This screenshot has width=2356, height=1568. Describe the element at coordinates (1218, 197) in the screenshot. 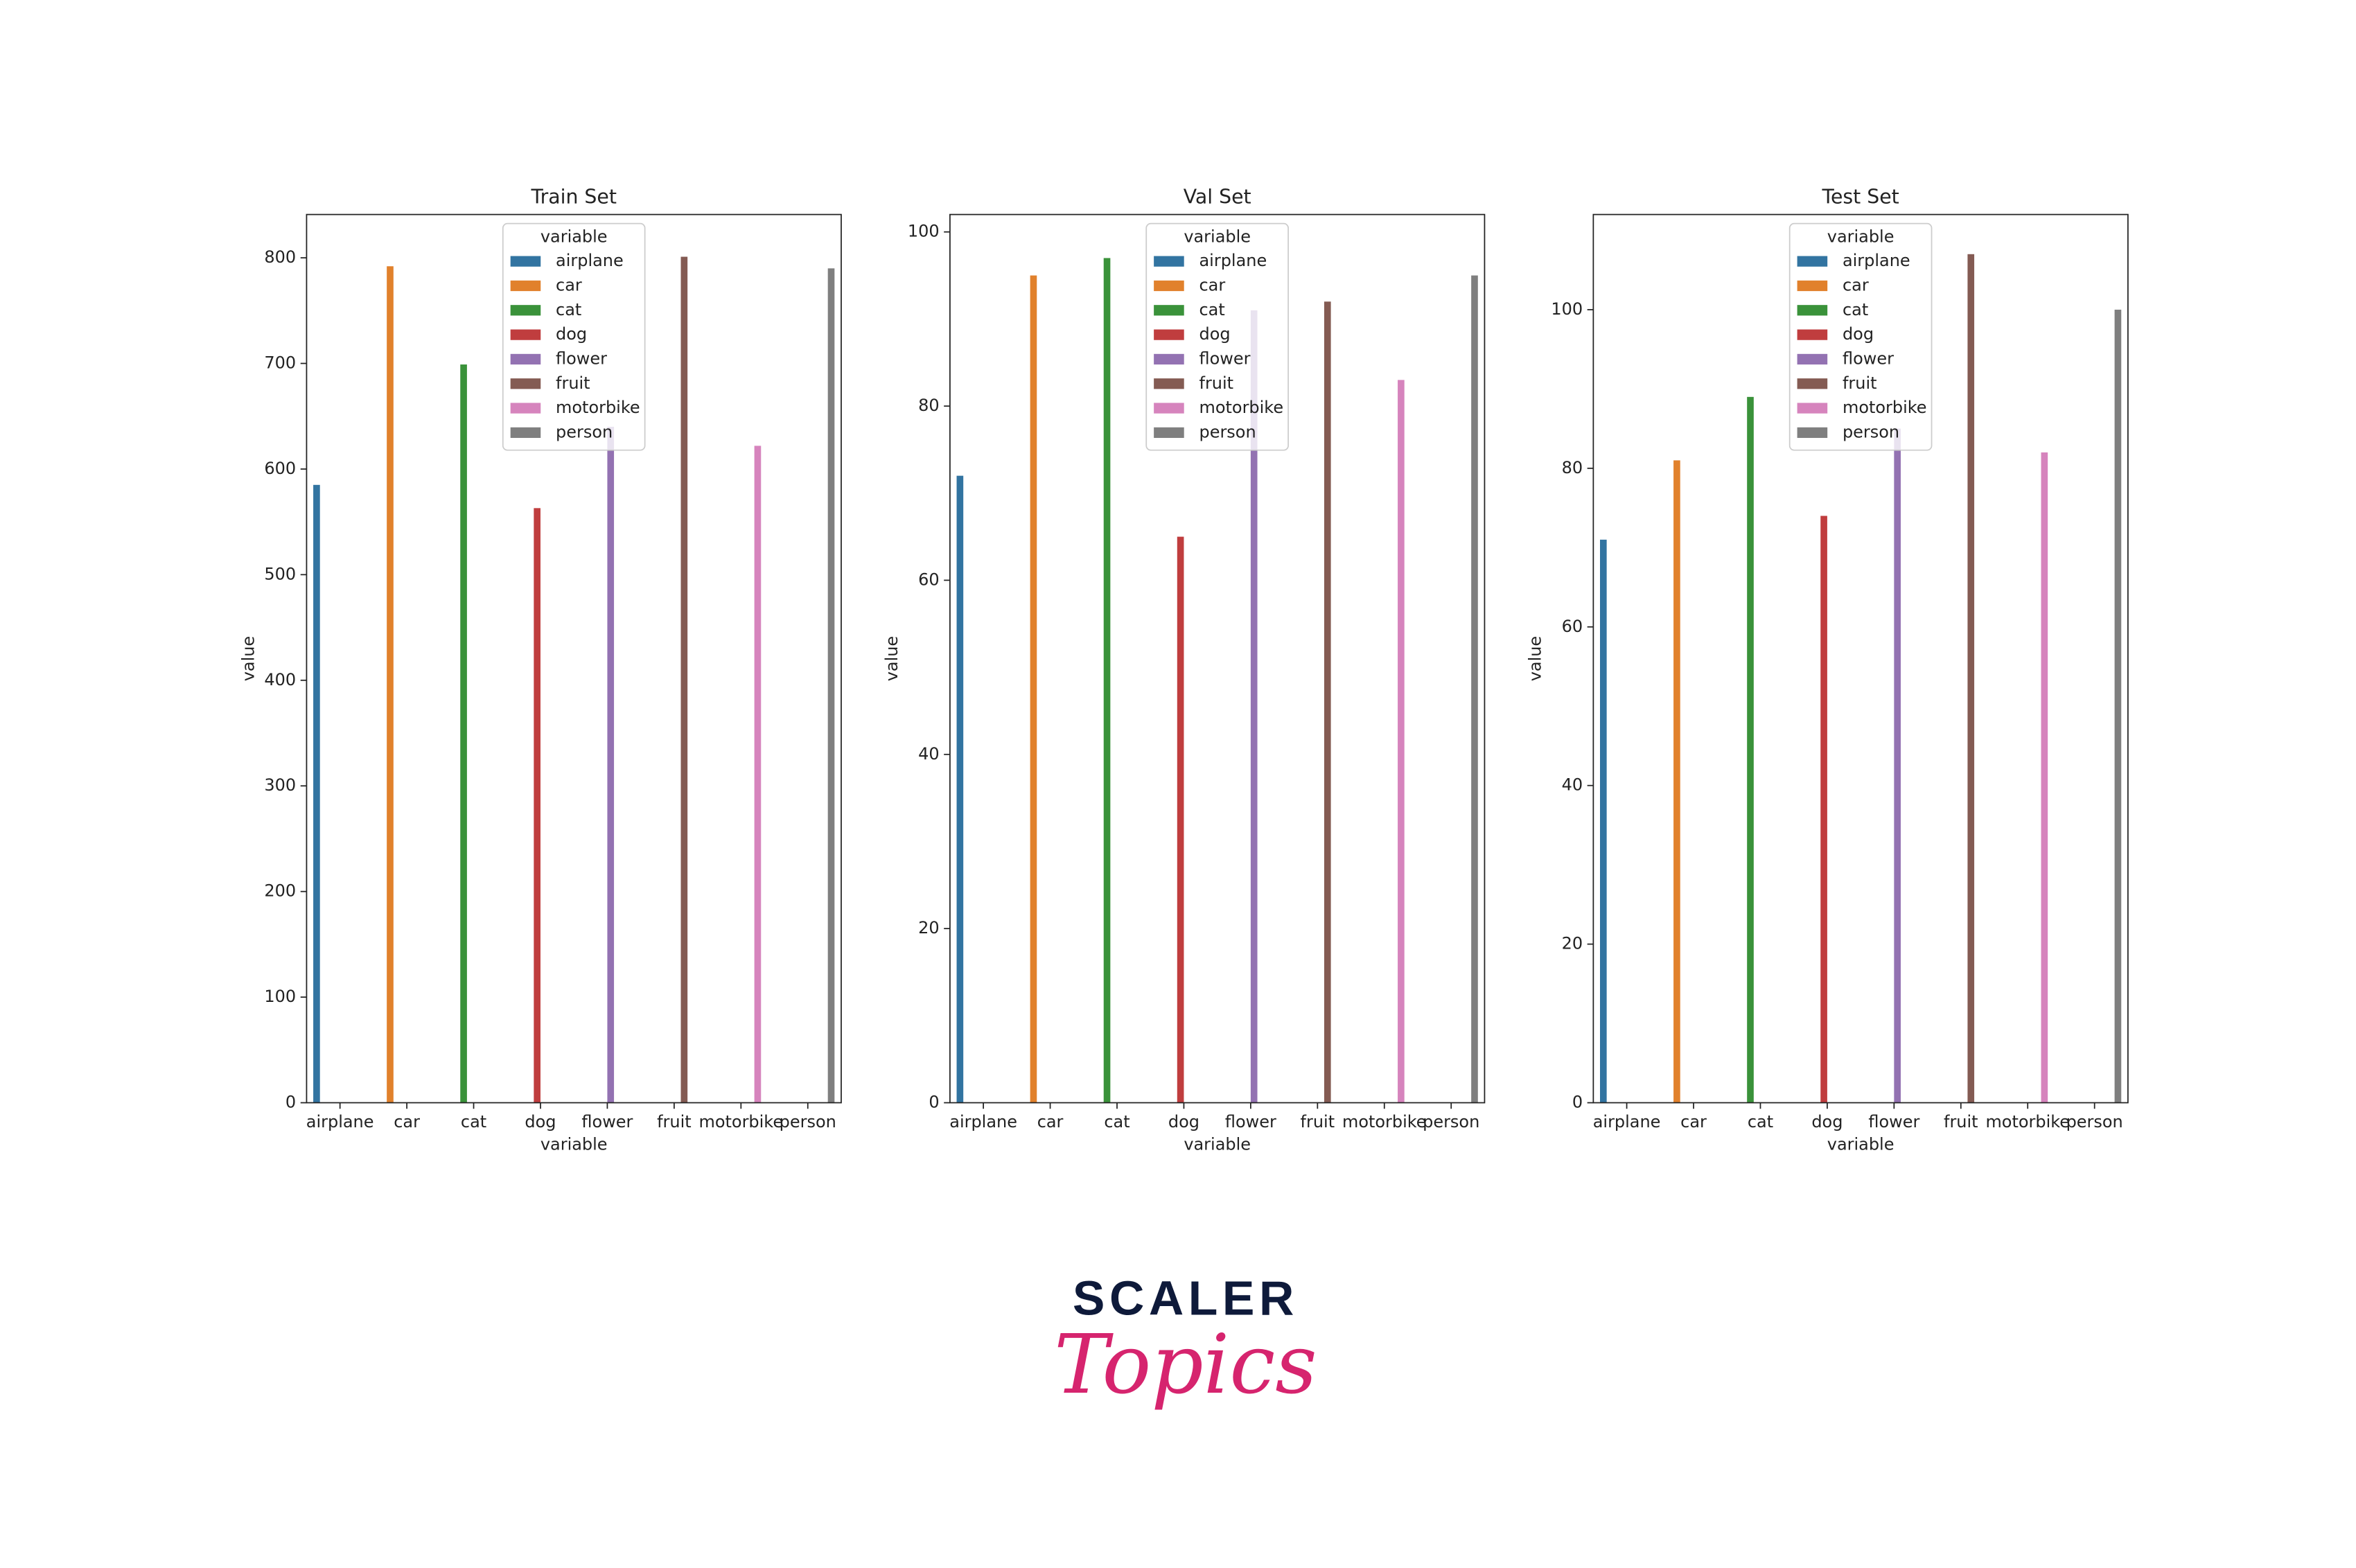

I see `chart-title: Val Set` at that location.